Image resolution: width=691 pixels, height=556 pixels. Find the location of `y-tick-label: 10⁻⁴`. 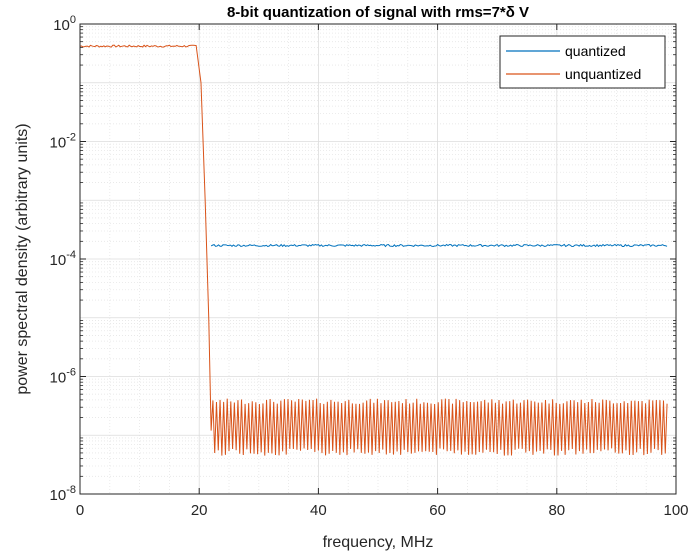

y-tick-label: 10⁻⁴ is located at coordinates (63, 259).